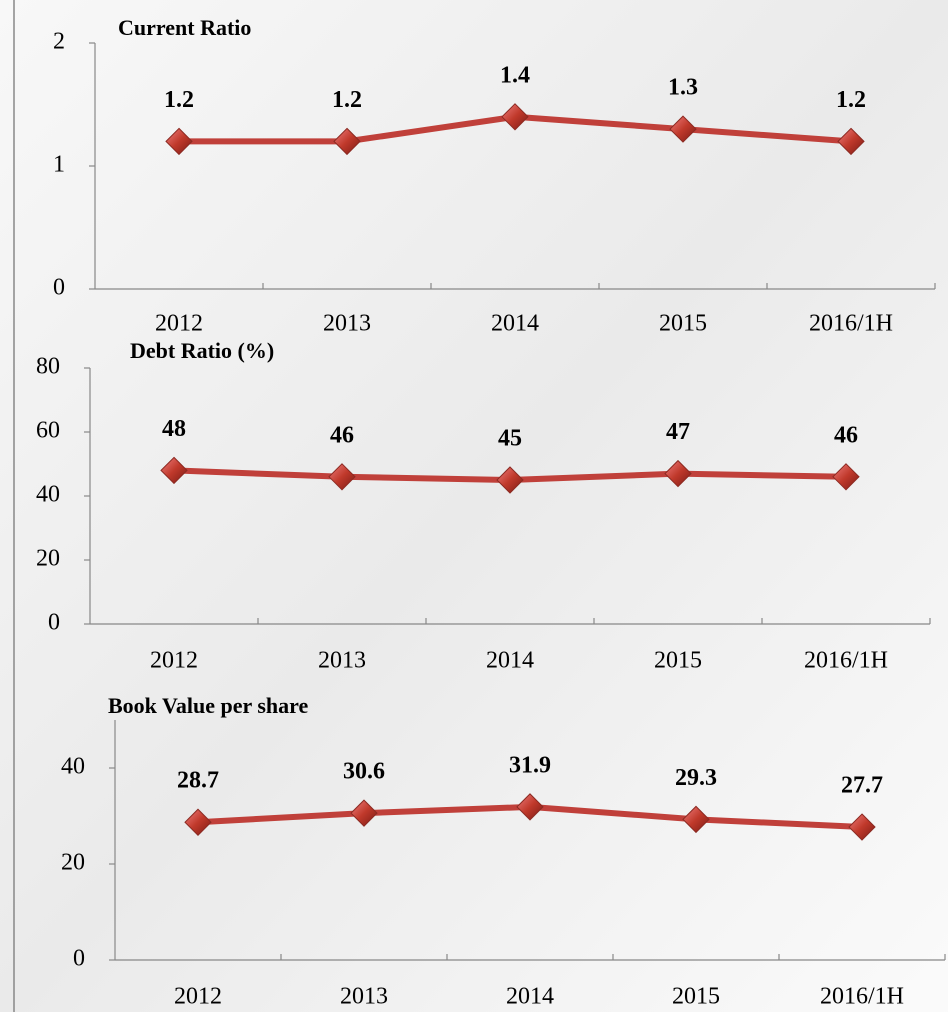  Describe the element at coordinates (515, 75) in the screenshot. I see `data-label: 1.4` at that location.